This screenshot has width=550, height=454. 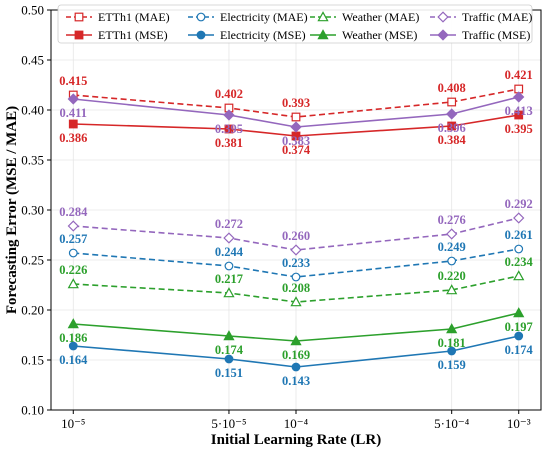 What do you see at coordinates (519, 350) in the screenshot?
I see `data-label-electricity-mse: 0.174` at bounding box center [519, 350].